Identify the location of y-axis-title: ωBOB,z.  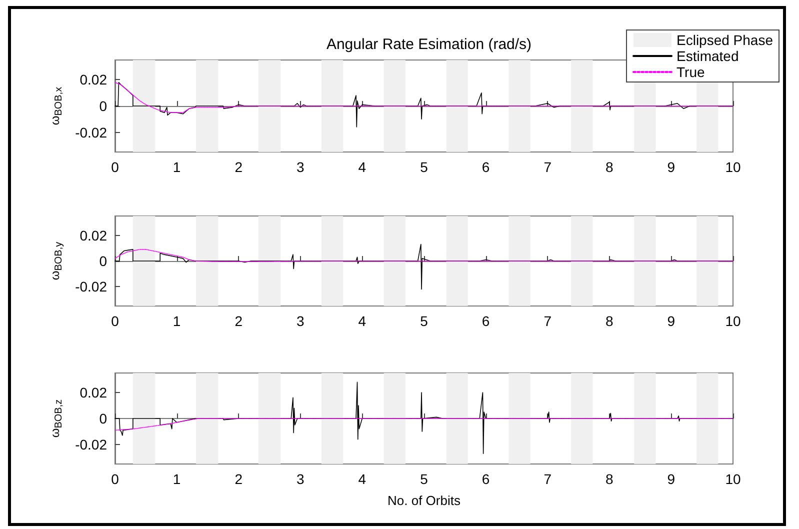
(56, 418).